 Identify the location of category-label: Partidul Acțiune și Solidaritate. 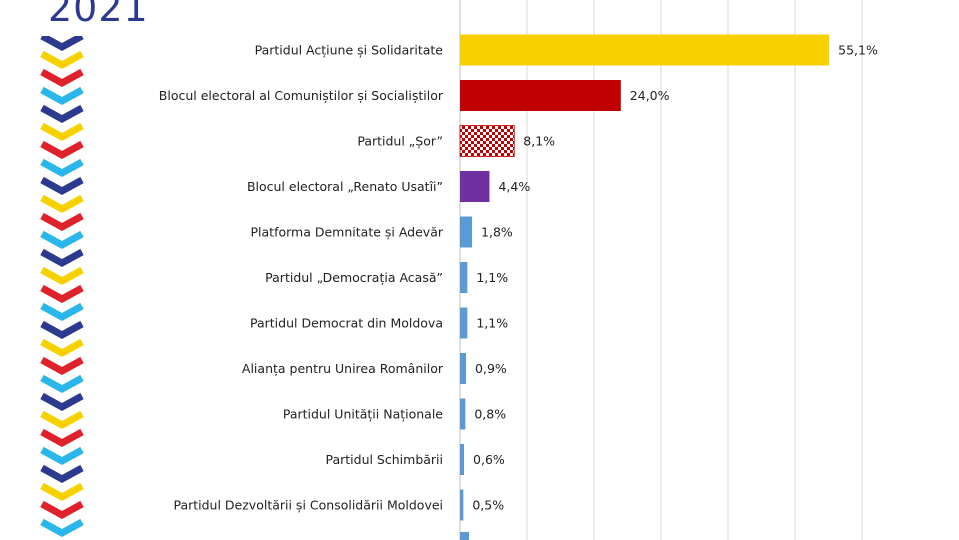
(349, 50).